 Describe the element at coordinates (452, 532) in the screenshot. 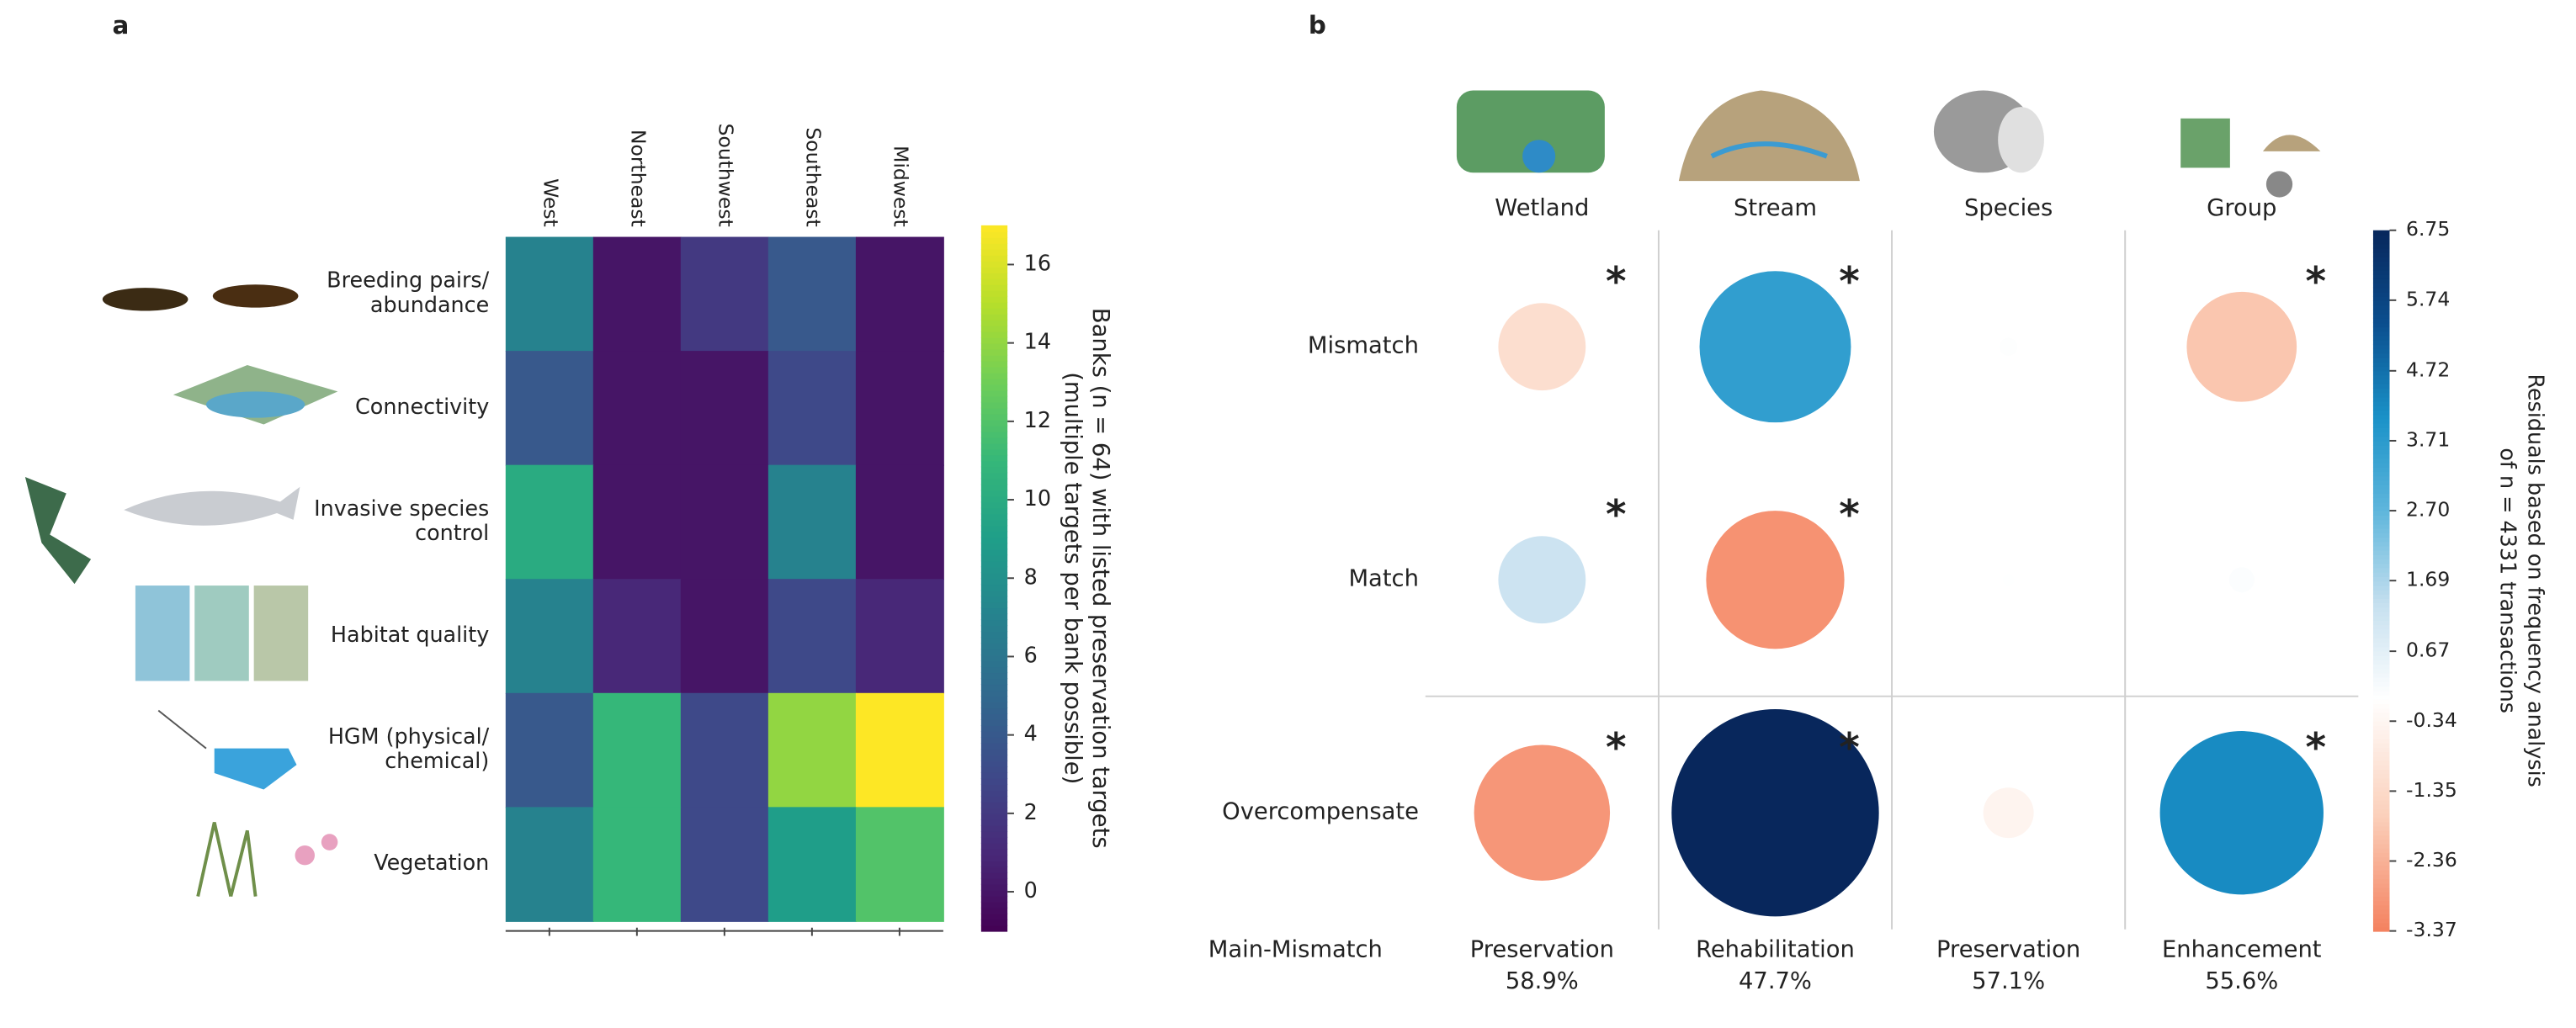

I see `row-label: control` at that location.